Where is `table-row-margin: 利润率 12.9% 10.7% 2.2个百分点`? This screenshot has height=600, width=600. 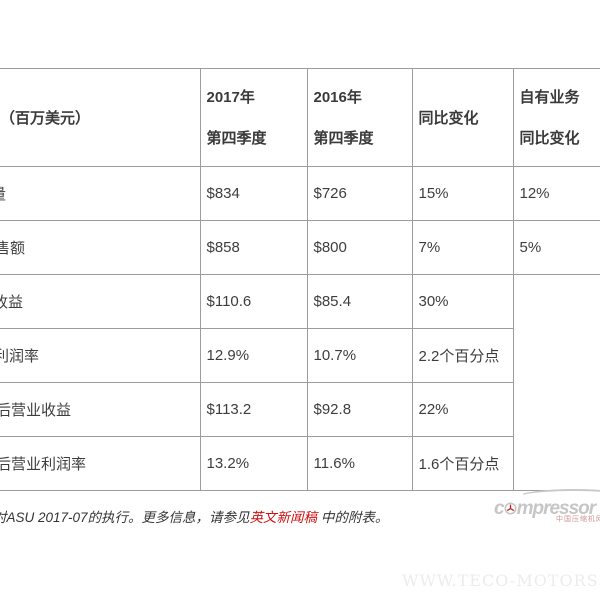 table-row-margin: 利润率 12.9% 10.7% 2.2个百分点 is located at coordinates (300, 355).